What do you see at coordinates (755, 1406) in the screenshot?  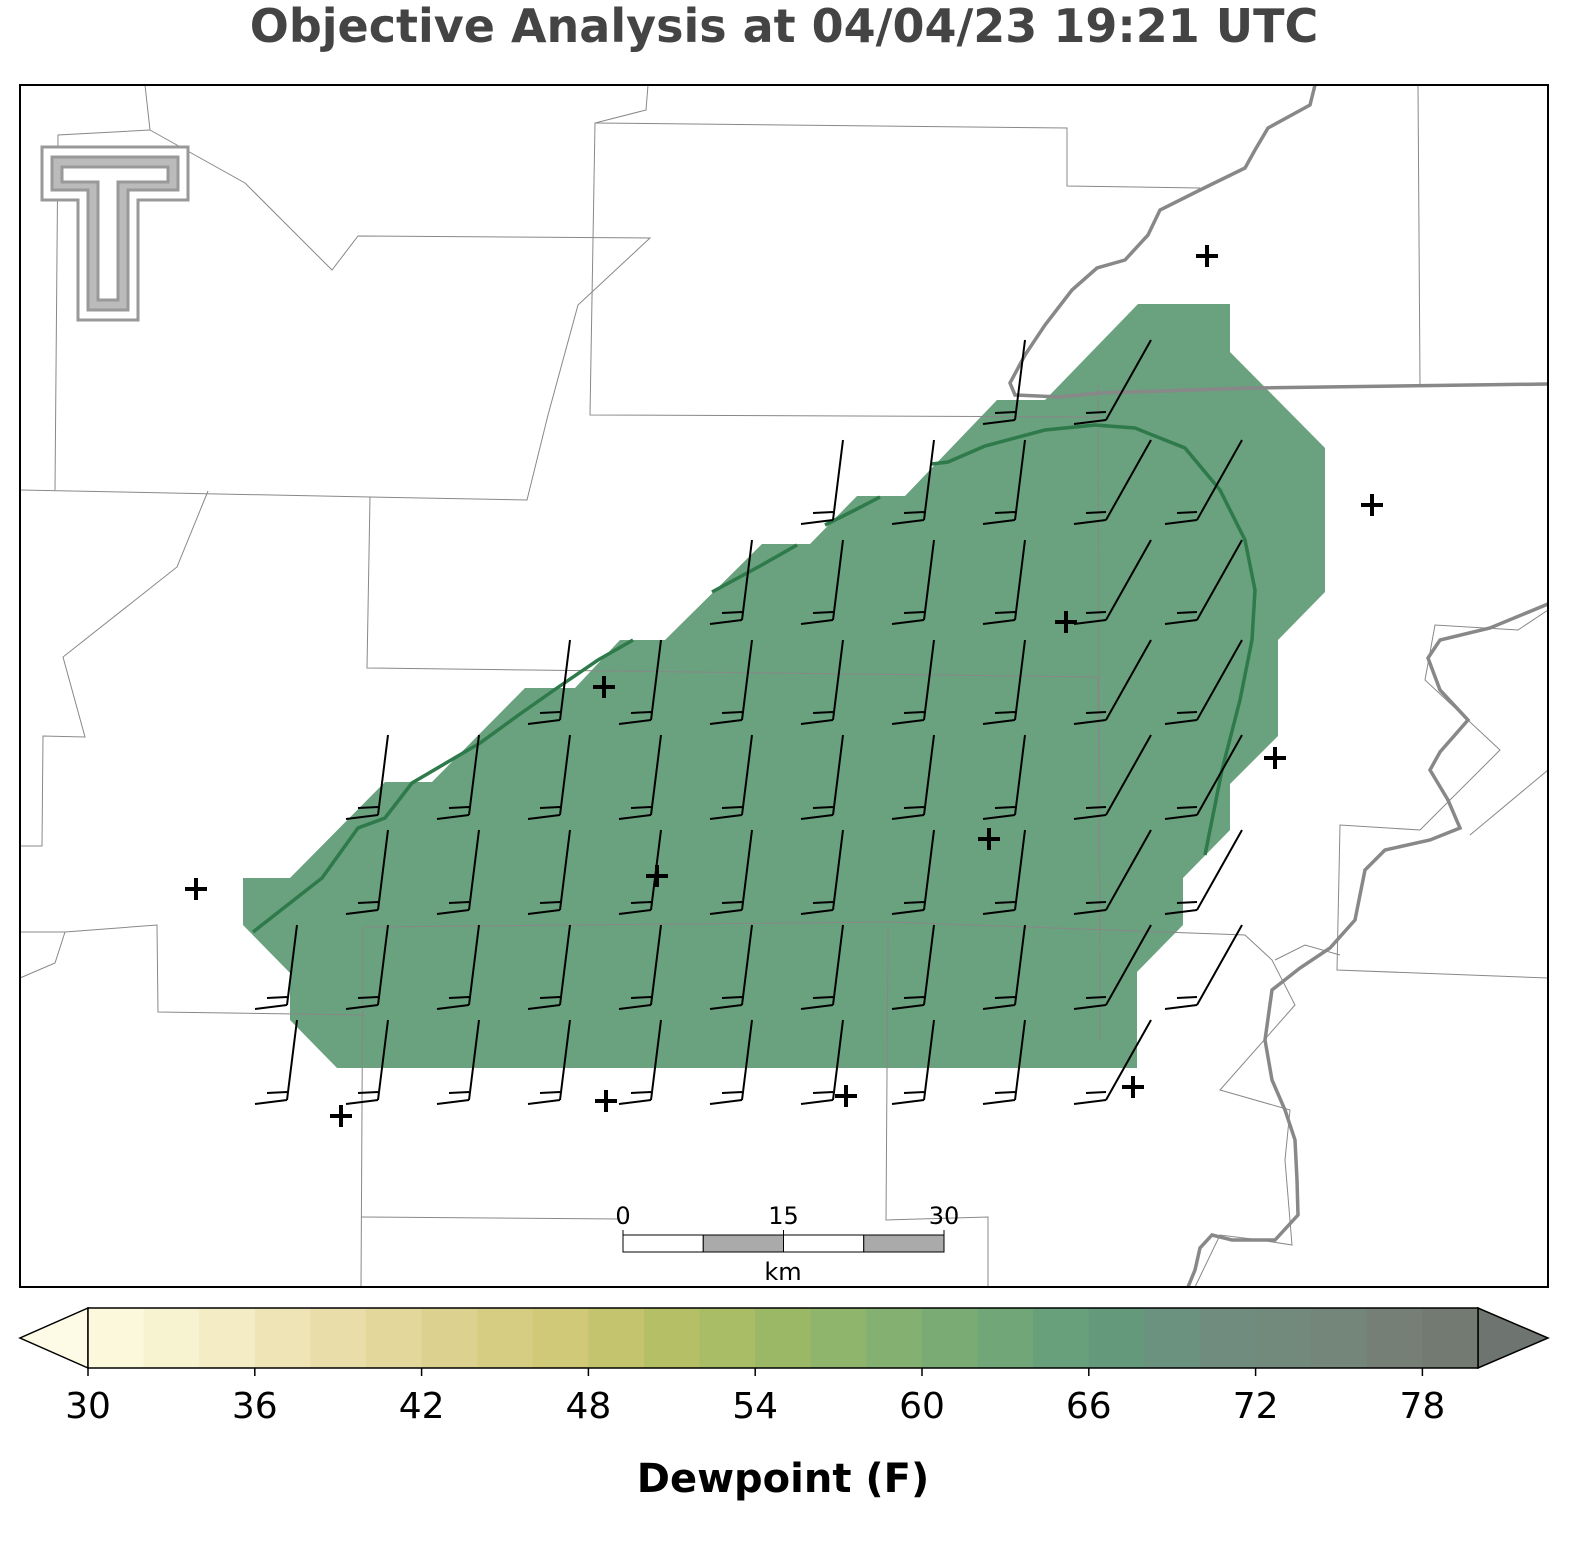 I see `colorbar-tick-label: 54` at bounding box center [755, 1406].